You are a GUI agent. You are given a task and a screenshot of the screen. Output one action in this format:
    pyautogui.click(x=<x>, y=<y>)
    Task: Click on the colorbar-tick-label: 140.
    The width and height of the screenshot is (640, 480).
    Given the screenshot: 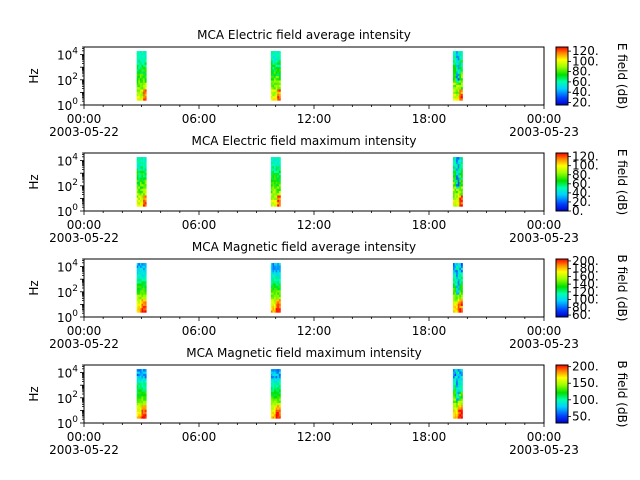 What is the action you would take?
    pyautogui.click(x=585, y=284)
    